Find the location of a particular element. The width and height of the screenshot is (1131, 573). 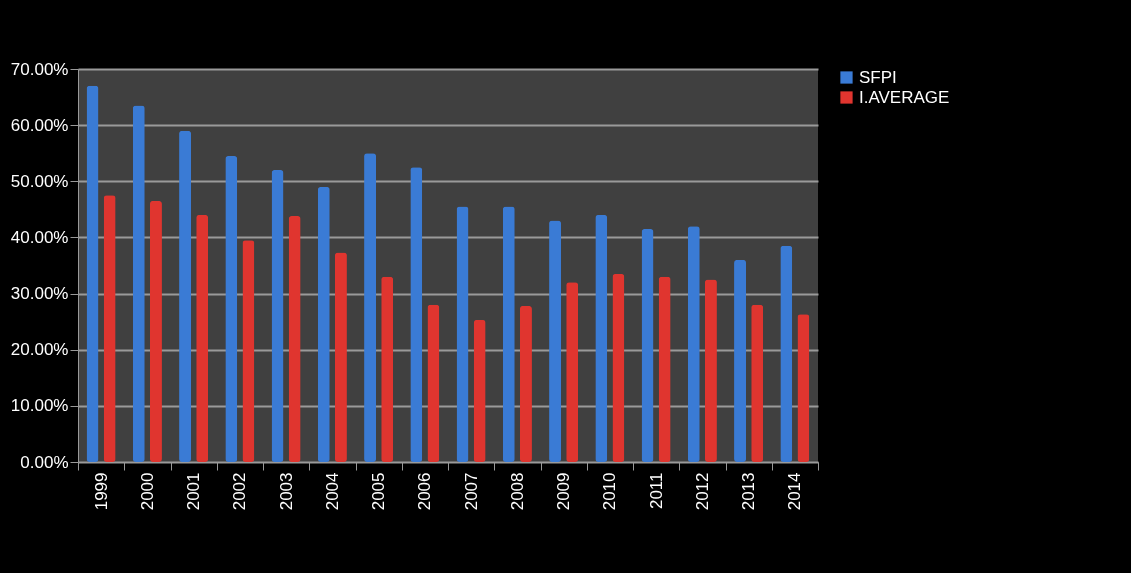

y-tick-label: 30.00% is located at coordinates (39, 294).